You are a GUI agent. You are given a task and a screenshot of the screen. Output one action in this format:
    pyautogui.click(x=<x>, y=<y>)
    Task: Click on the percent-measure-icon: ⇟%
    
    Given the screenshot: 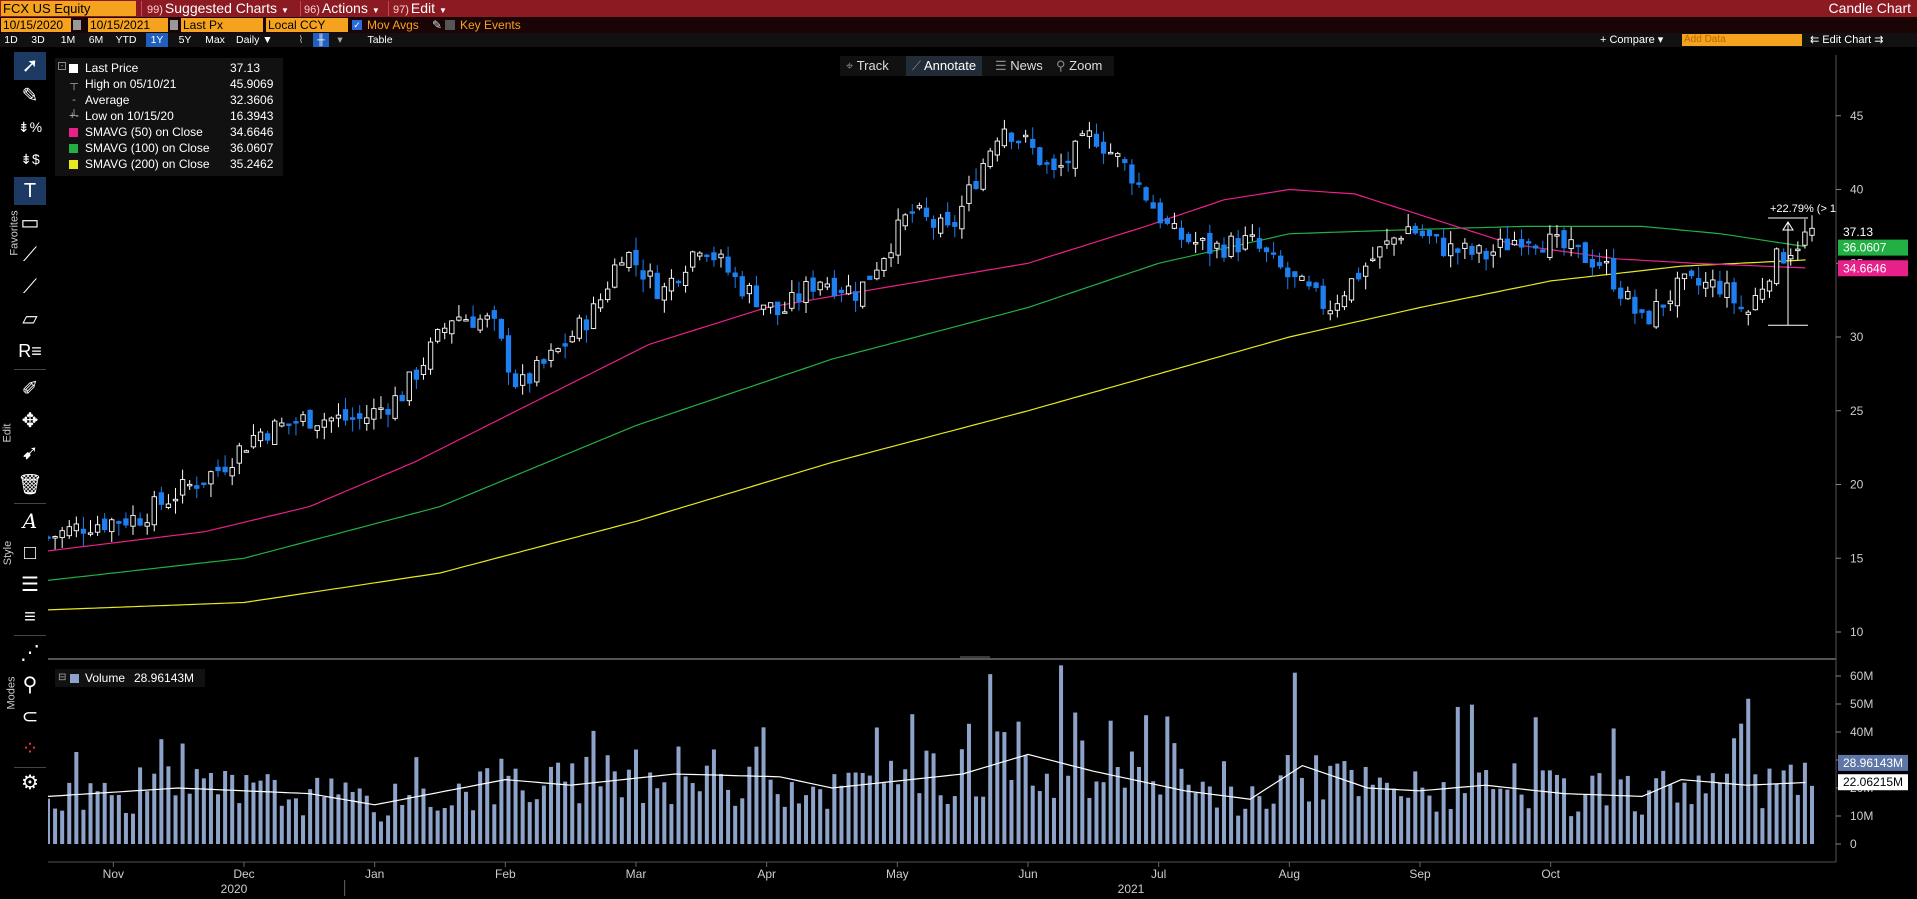 What is the action you would take?
    pyautogui.click(x=30, y=127)
    